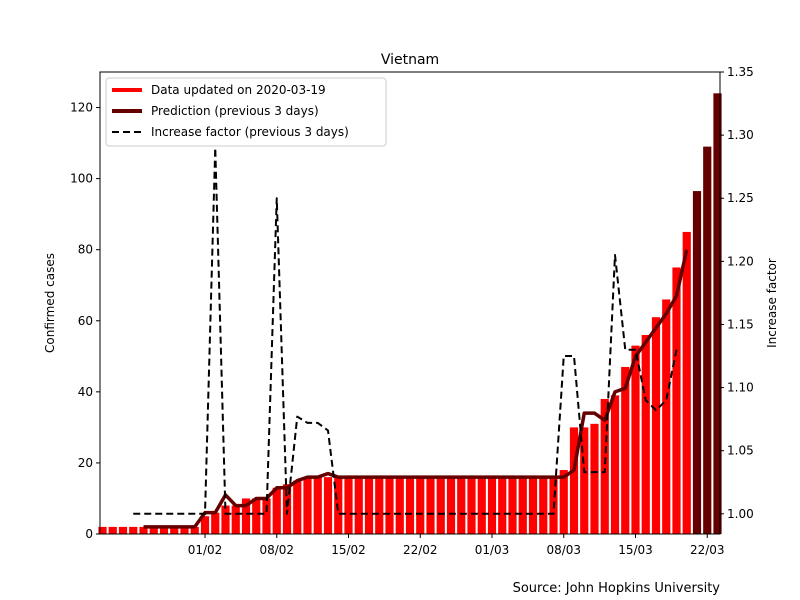 Image resolution: width=800 pixels, height=600 pixels. Describe the element at coordinates (740, 451) in the screenshot. I see `y2-tick-label: 1.05` at that location.